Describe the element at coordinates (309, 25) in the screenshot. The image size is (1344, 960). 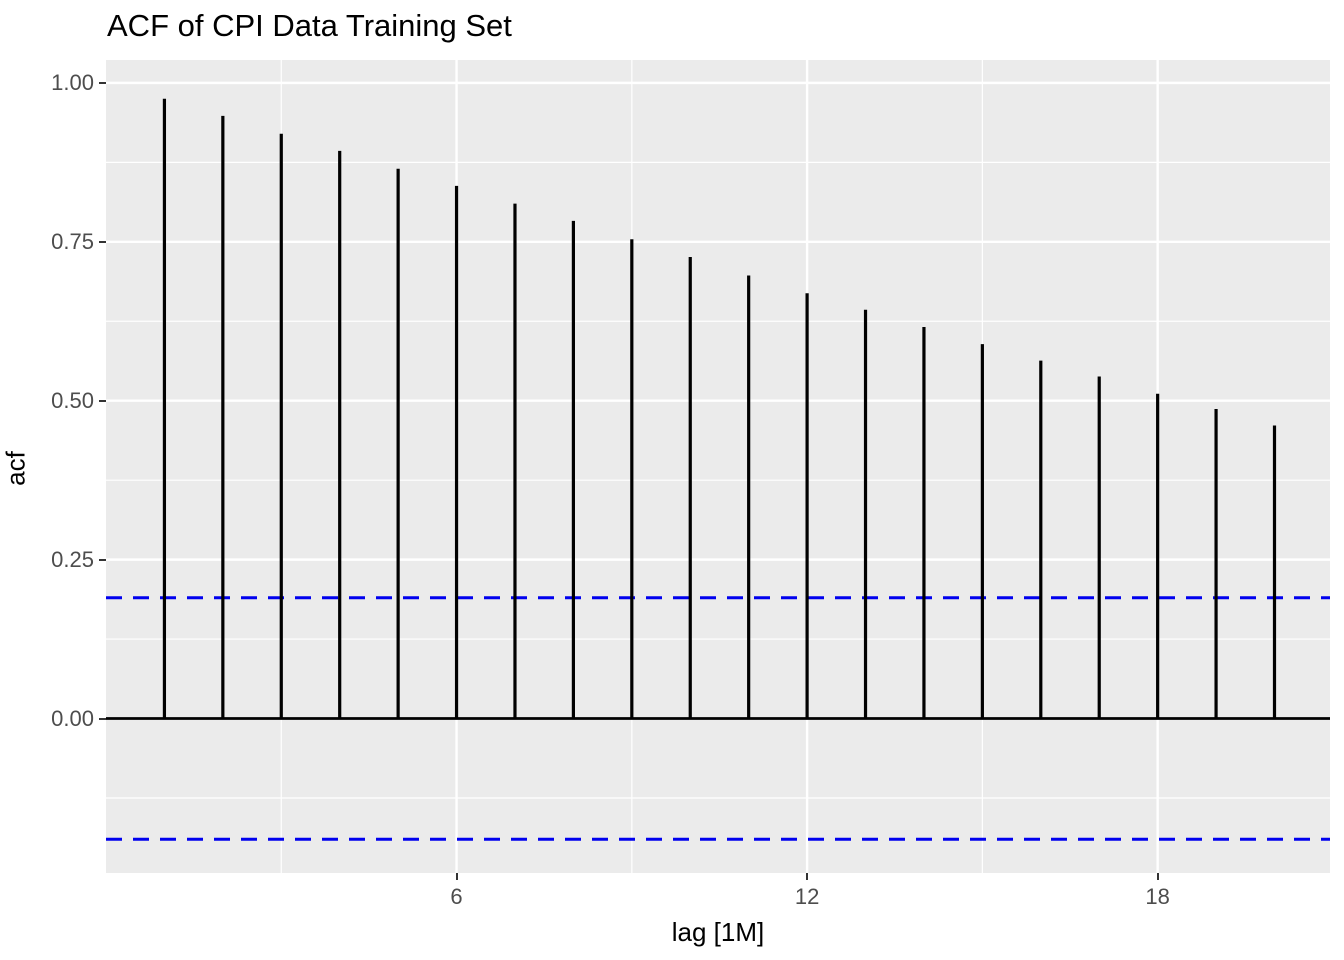
I see `plot-title: ACF of CPI Data Training Set` at that location.